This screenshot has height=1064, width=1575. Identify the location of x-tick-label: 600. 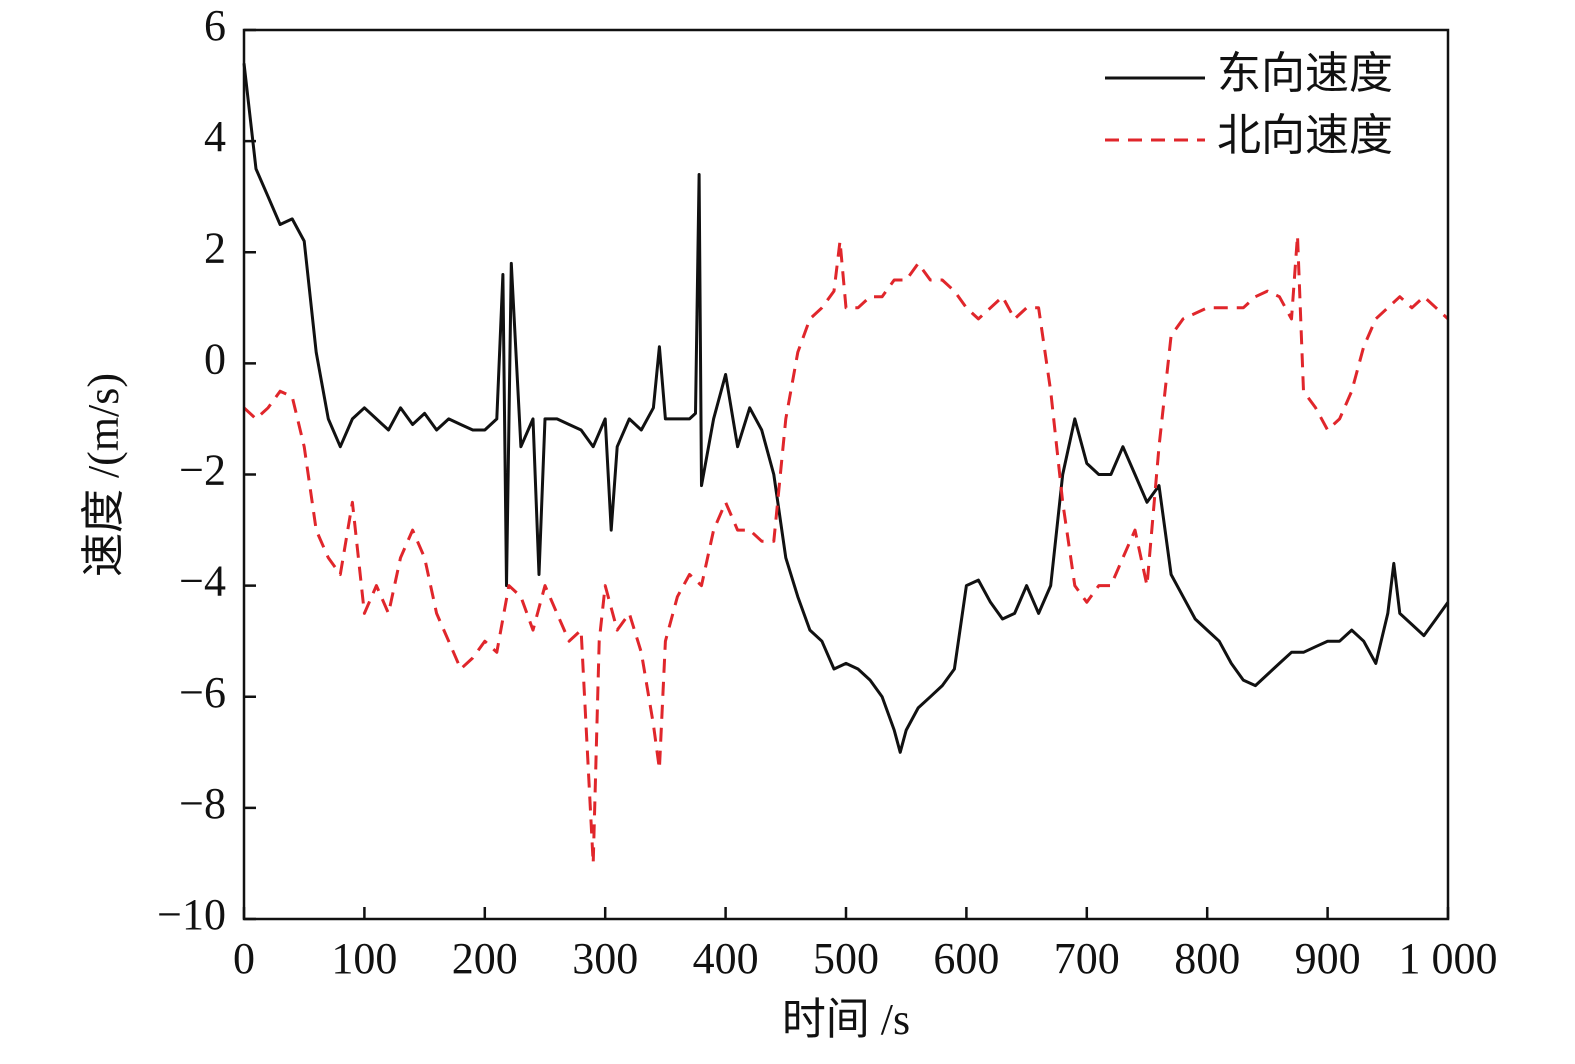
(966, 958).